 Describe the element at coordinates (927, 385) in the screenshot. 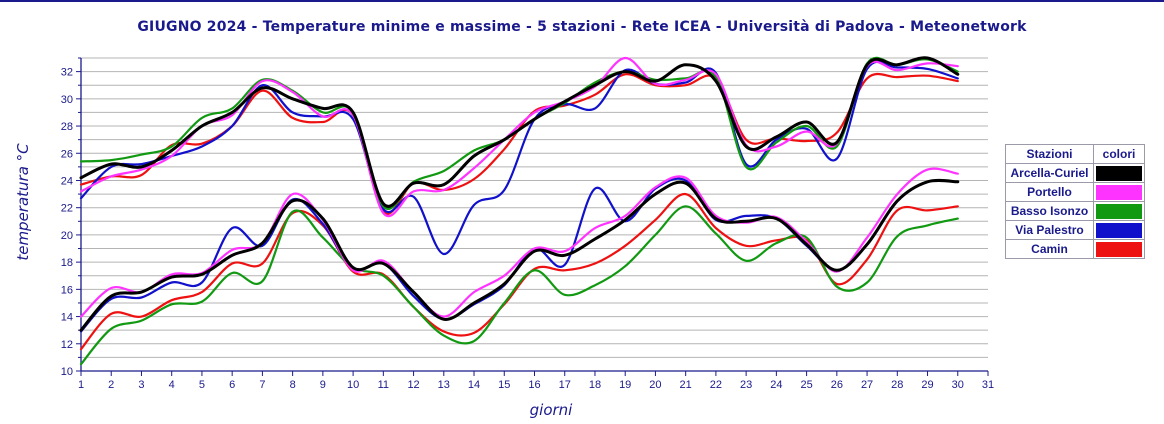

I see `x-tick-label: 29` at that location.